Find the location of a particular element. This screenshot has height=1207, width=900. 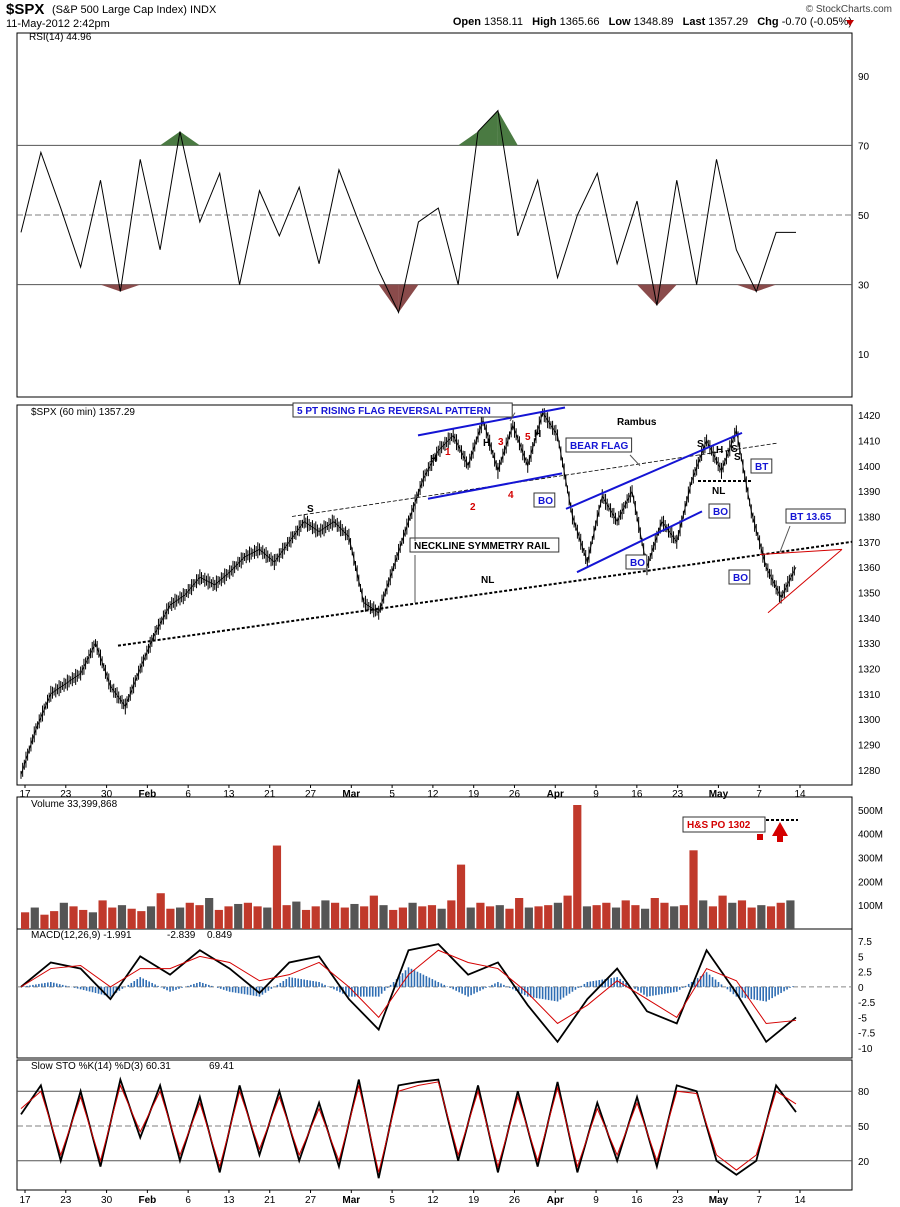

copyright: © StockCharts.com is located at coordinates (848, 9).